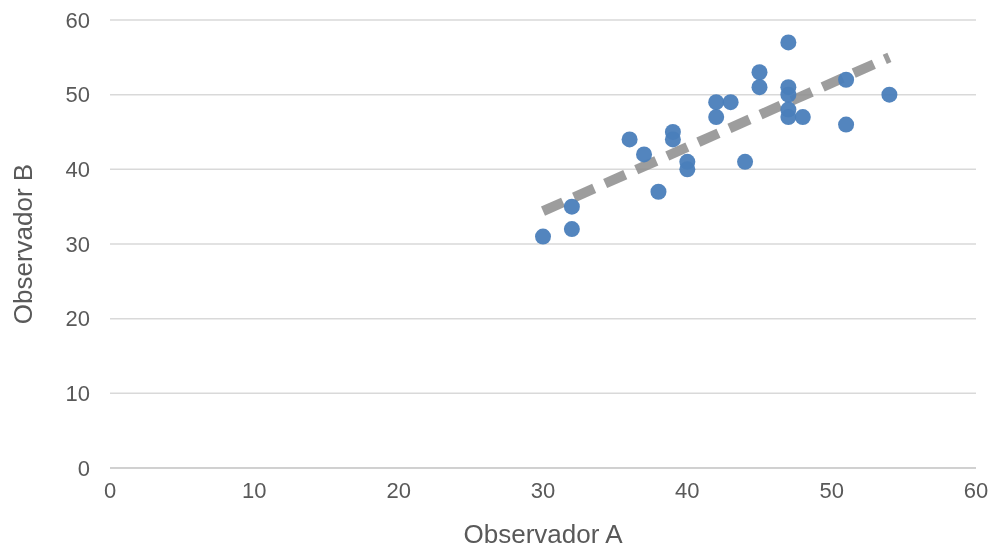  What do you see at coordinates (77, 244) in the screenshot?
I see `y-tick-label: 30` at bounding box center [77, 244].